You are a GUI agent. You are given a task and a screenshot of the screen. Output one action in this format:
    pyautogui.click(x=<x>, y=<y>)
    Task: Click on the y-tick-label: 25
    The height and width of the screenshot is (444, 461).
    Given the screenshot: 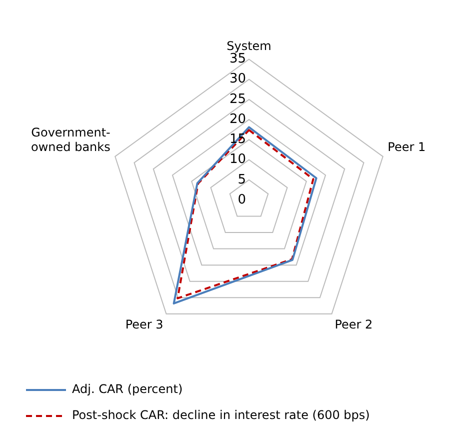 What is the action you would take?
    pyautogui.click(x=237, y=99)
    